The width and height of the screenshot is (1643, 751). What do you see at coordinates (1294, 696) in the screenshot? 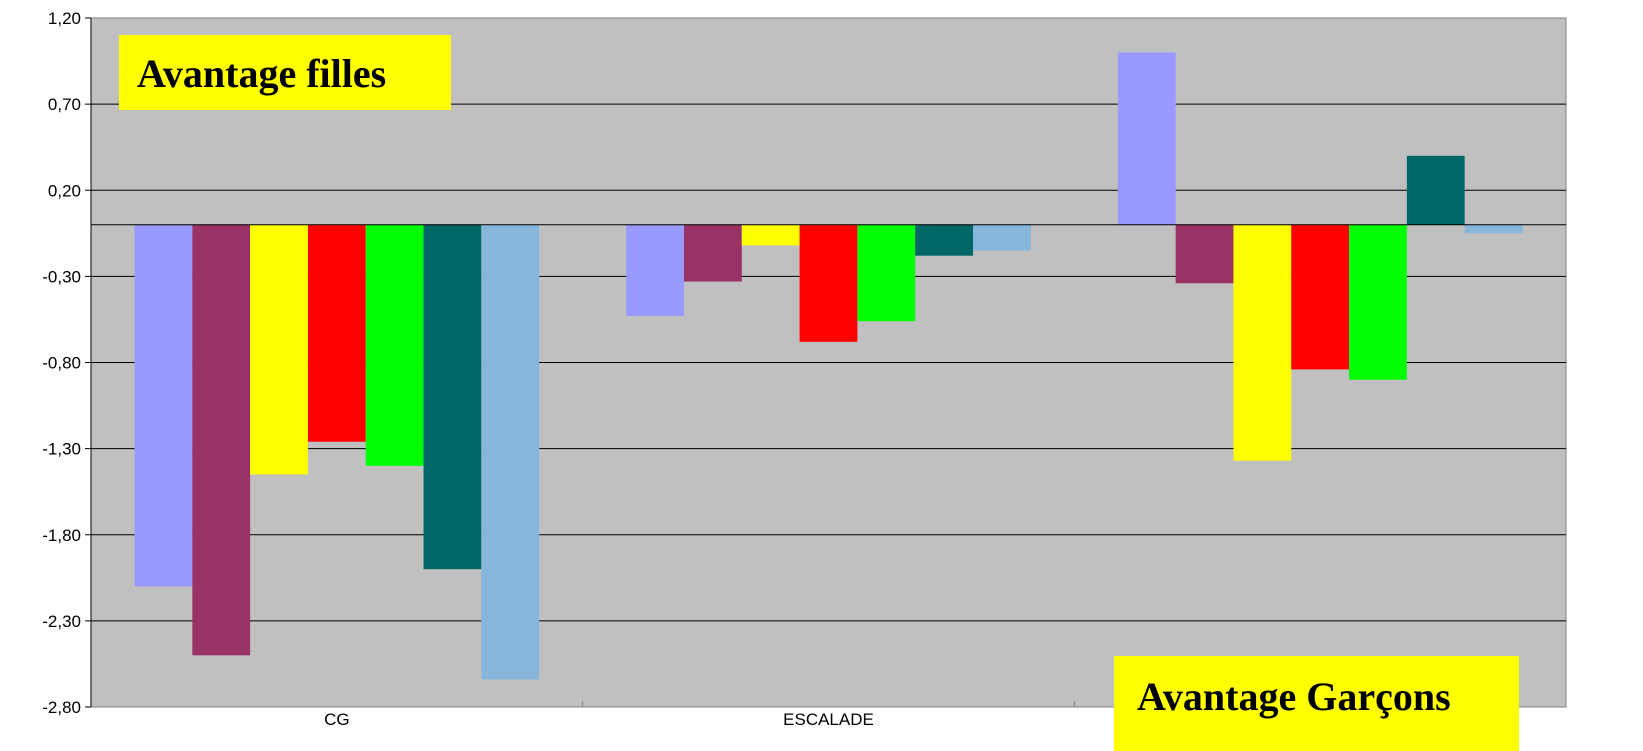
I see `annotation-label: Avantage Garçons` at bounding box center [1294, 696].